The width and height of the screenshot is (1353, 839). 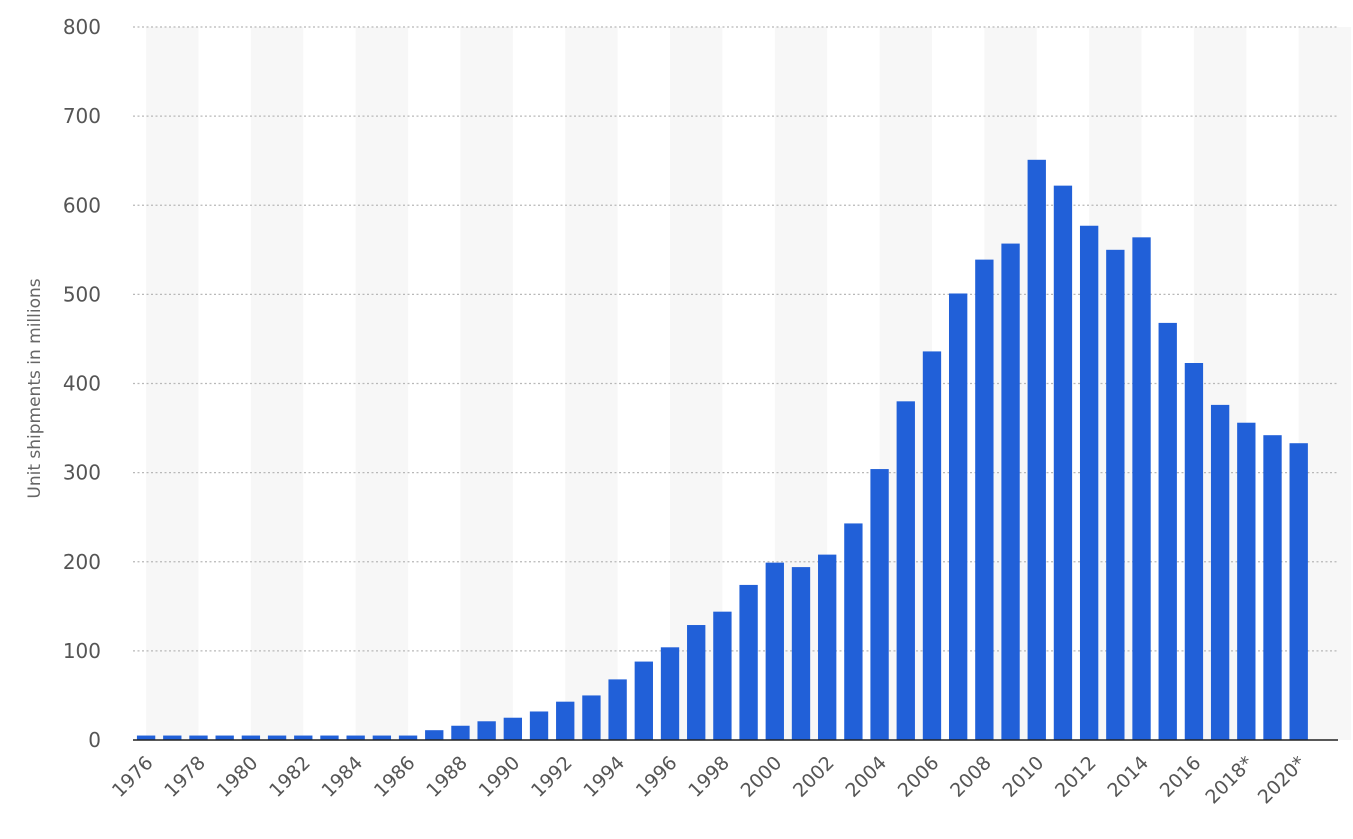 I want to click on y-axis-label: Unit shipments in millions, so click(x=35, y=388).